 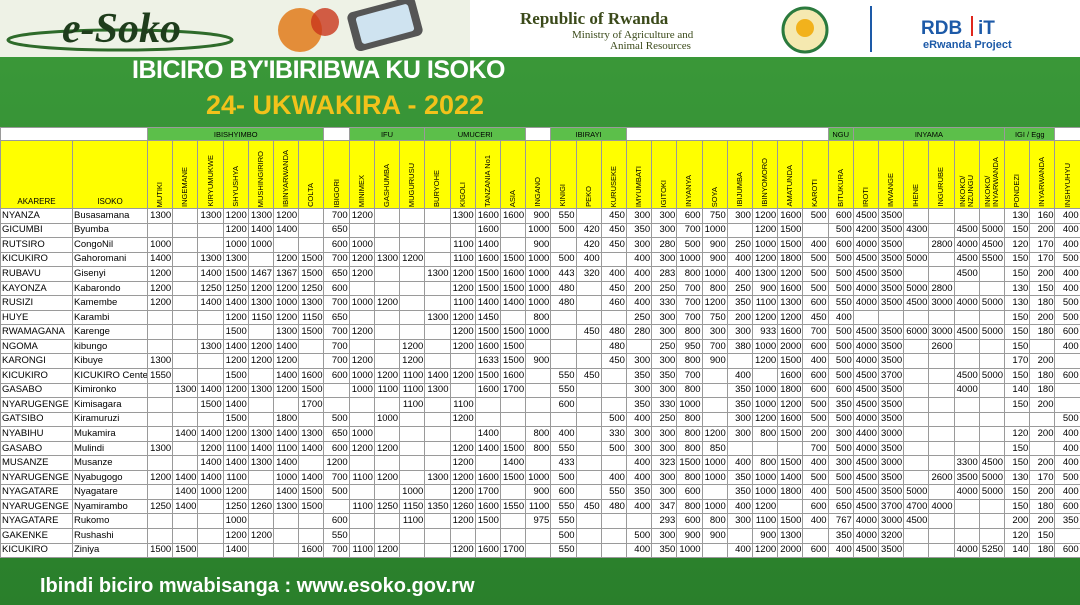 What do you see at coordinates (689, 419) in the screenshot?
I see `price: 800` at bounding box center [689, 419].